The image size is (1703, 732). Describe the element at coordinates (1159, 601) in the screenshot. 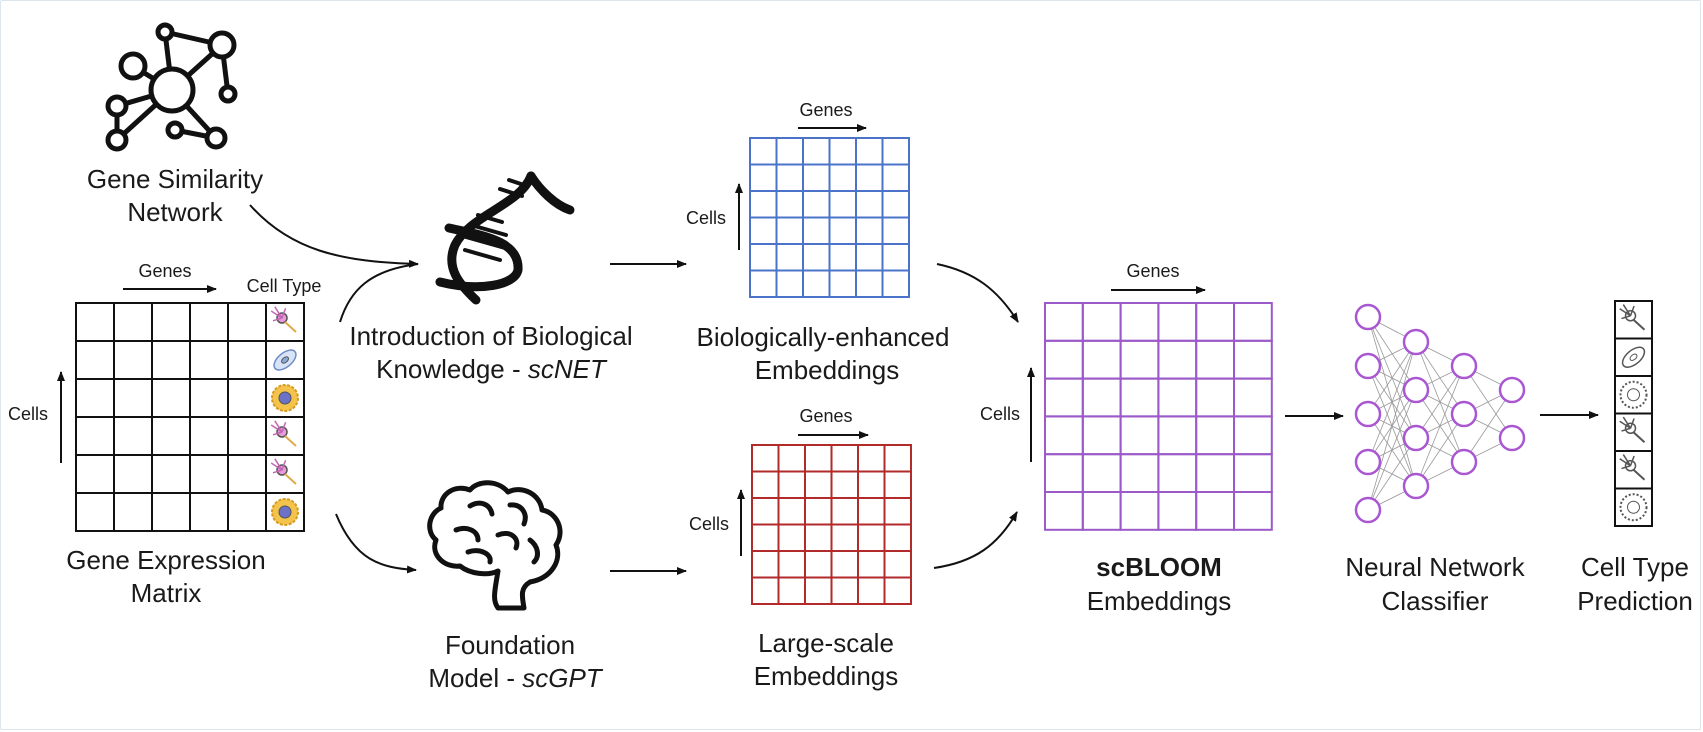

I see `scbloom-title-line2: Embeddings` at that location.